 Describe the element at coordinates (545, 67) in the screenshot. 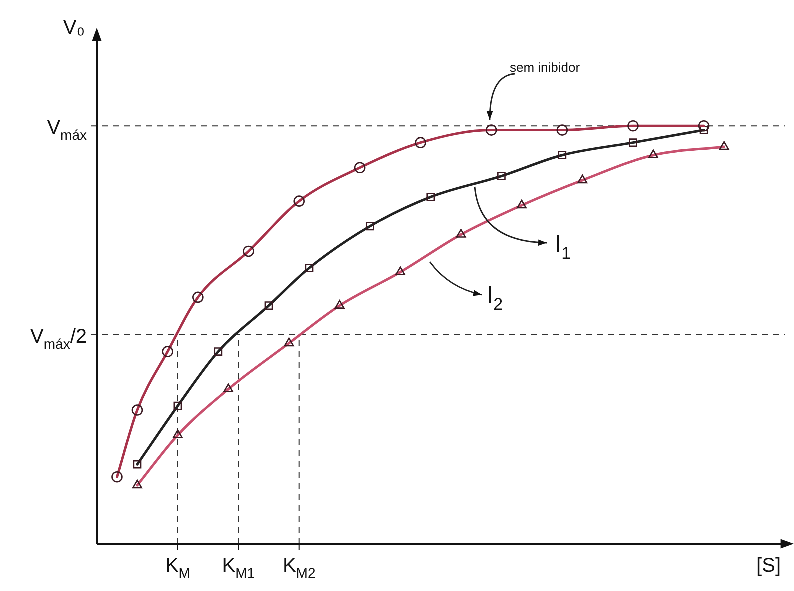

I see `text: sem inibidor` at that location.